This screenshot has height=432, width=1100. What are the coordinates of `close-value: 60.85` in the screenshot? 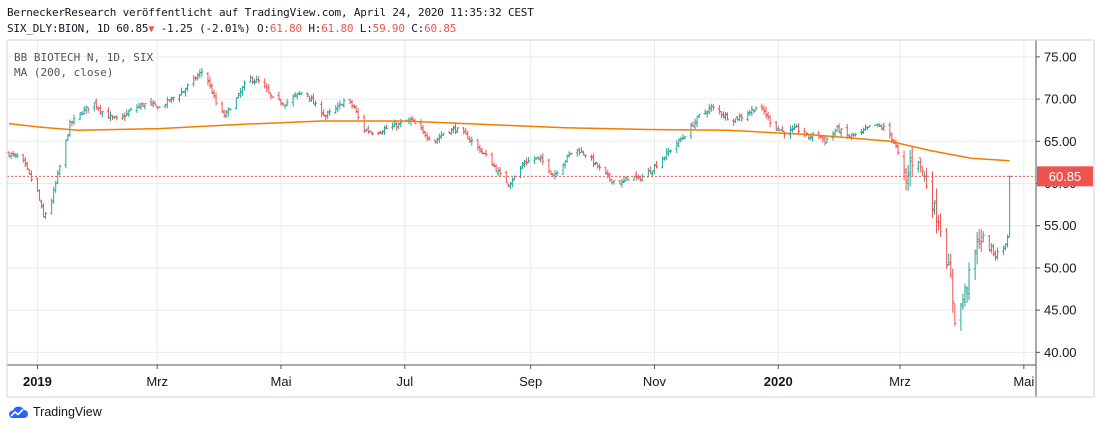 It's located at (440, 28).